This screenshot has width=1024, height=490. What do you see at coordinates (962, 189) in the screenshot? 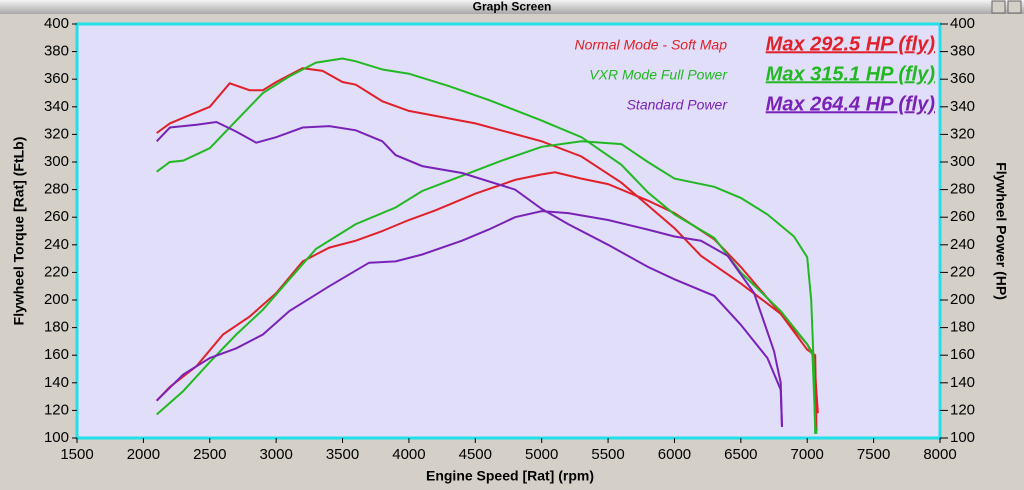
I see `y2-tick-label: 280` at bounding box center [962, 189].